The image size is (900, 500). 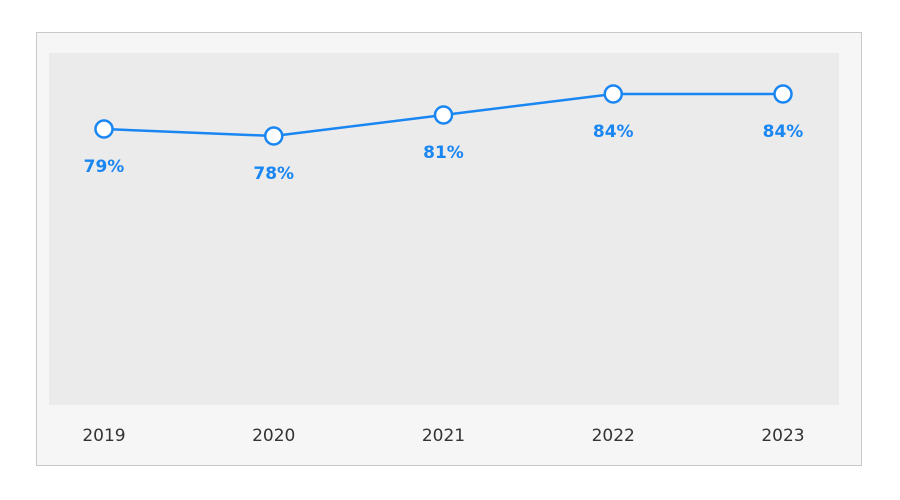 I want to click on data-label-layer: 79% 78% 81% 84% 84%, so click(x=444, y=153).